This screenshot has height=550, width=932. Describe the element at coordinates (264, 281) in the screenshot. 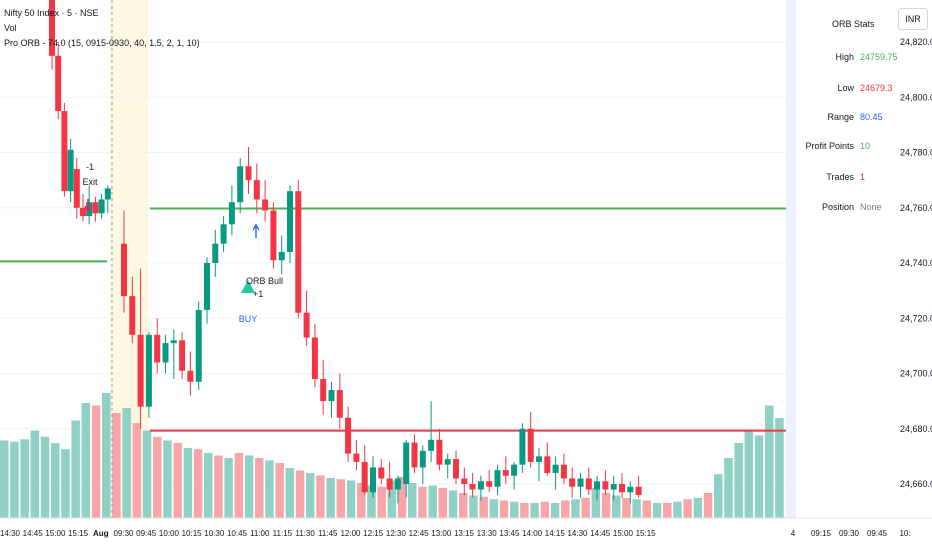

I see `orb-bull-label: ORB Bull` at that location.